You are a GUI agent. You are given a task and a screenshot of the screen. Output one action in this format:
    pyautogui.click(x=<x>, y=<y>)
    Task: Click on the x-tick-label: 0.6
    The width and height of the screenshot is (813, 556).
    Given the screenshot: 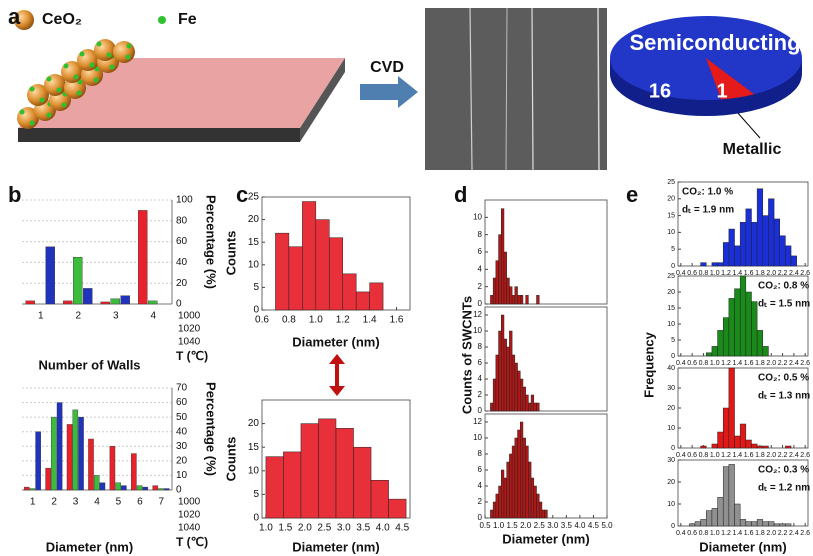 What is the action you would take?
    pyautogui.click(x=692, y=273)
    